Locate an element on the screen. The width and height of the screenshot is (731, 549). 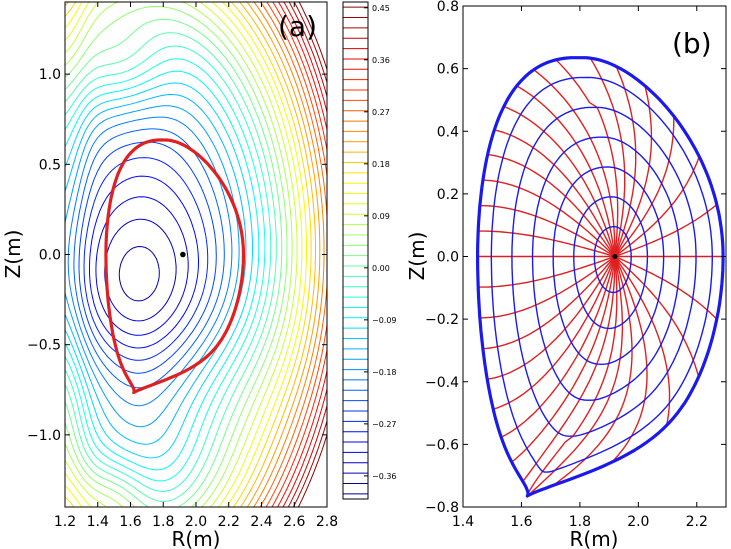
colorbar-tick-label: 0.00 is located at coordinates (381, 268).